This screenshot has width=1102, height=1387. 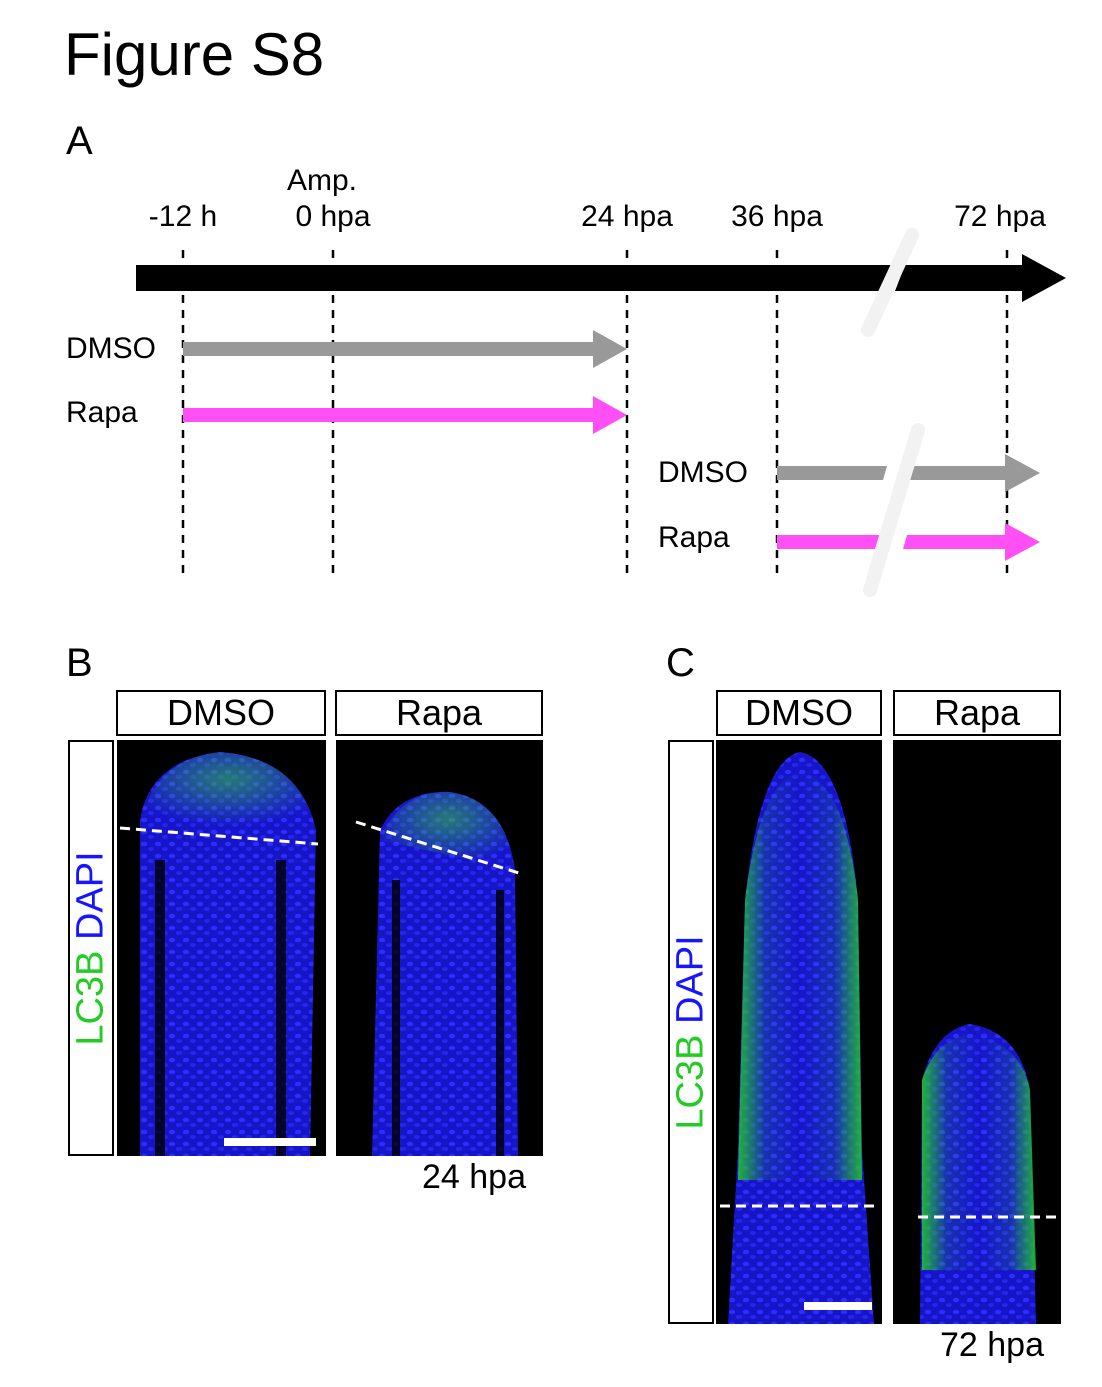 I want to click on panel-b-stain-blue: DAPI, so click(x=90, y=895).